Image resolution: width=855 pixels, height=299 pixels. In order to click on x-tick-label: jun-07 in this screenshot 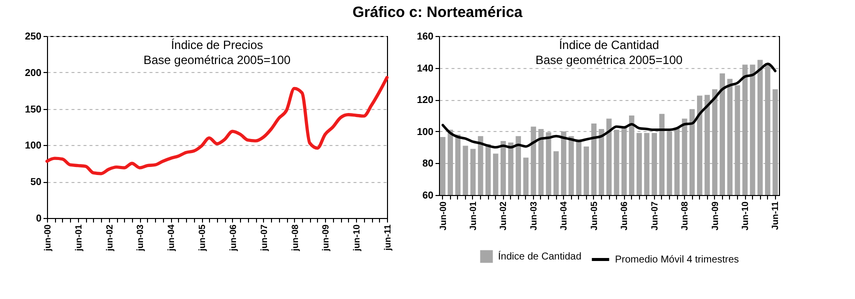, I will do `click(263, 238)`.